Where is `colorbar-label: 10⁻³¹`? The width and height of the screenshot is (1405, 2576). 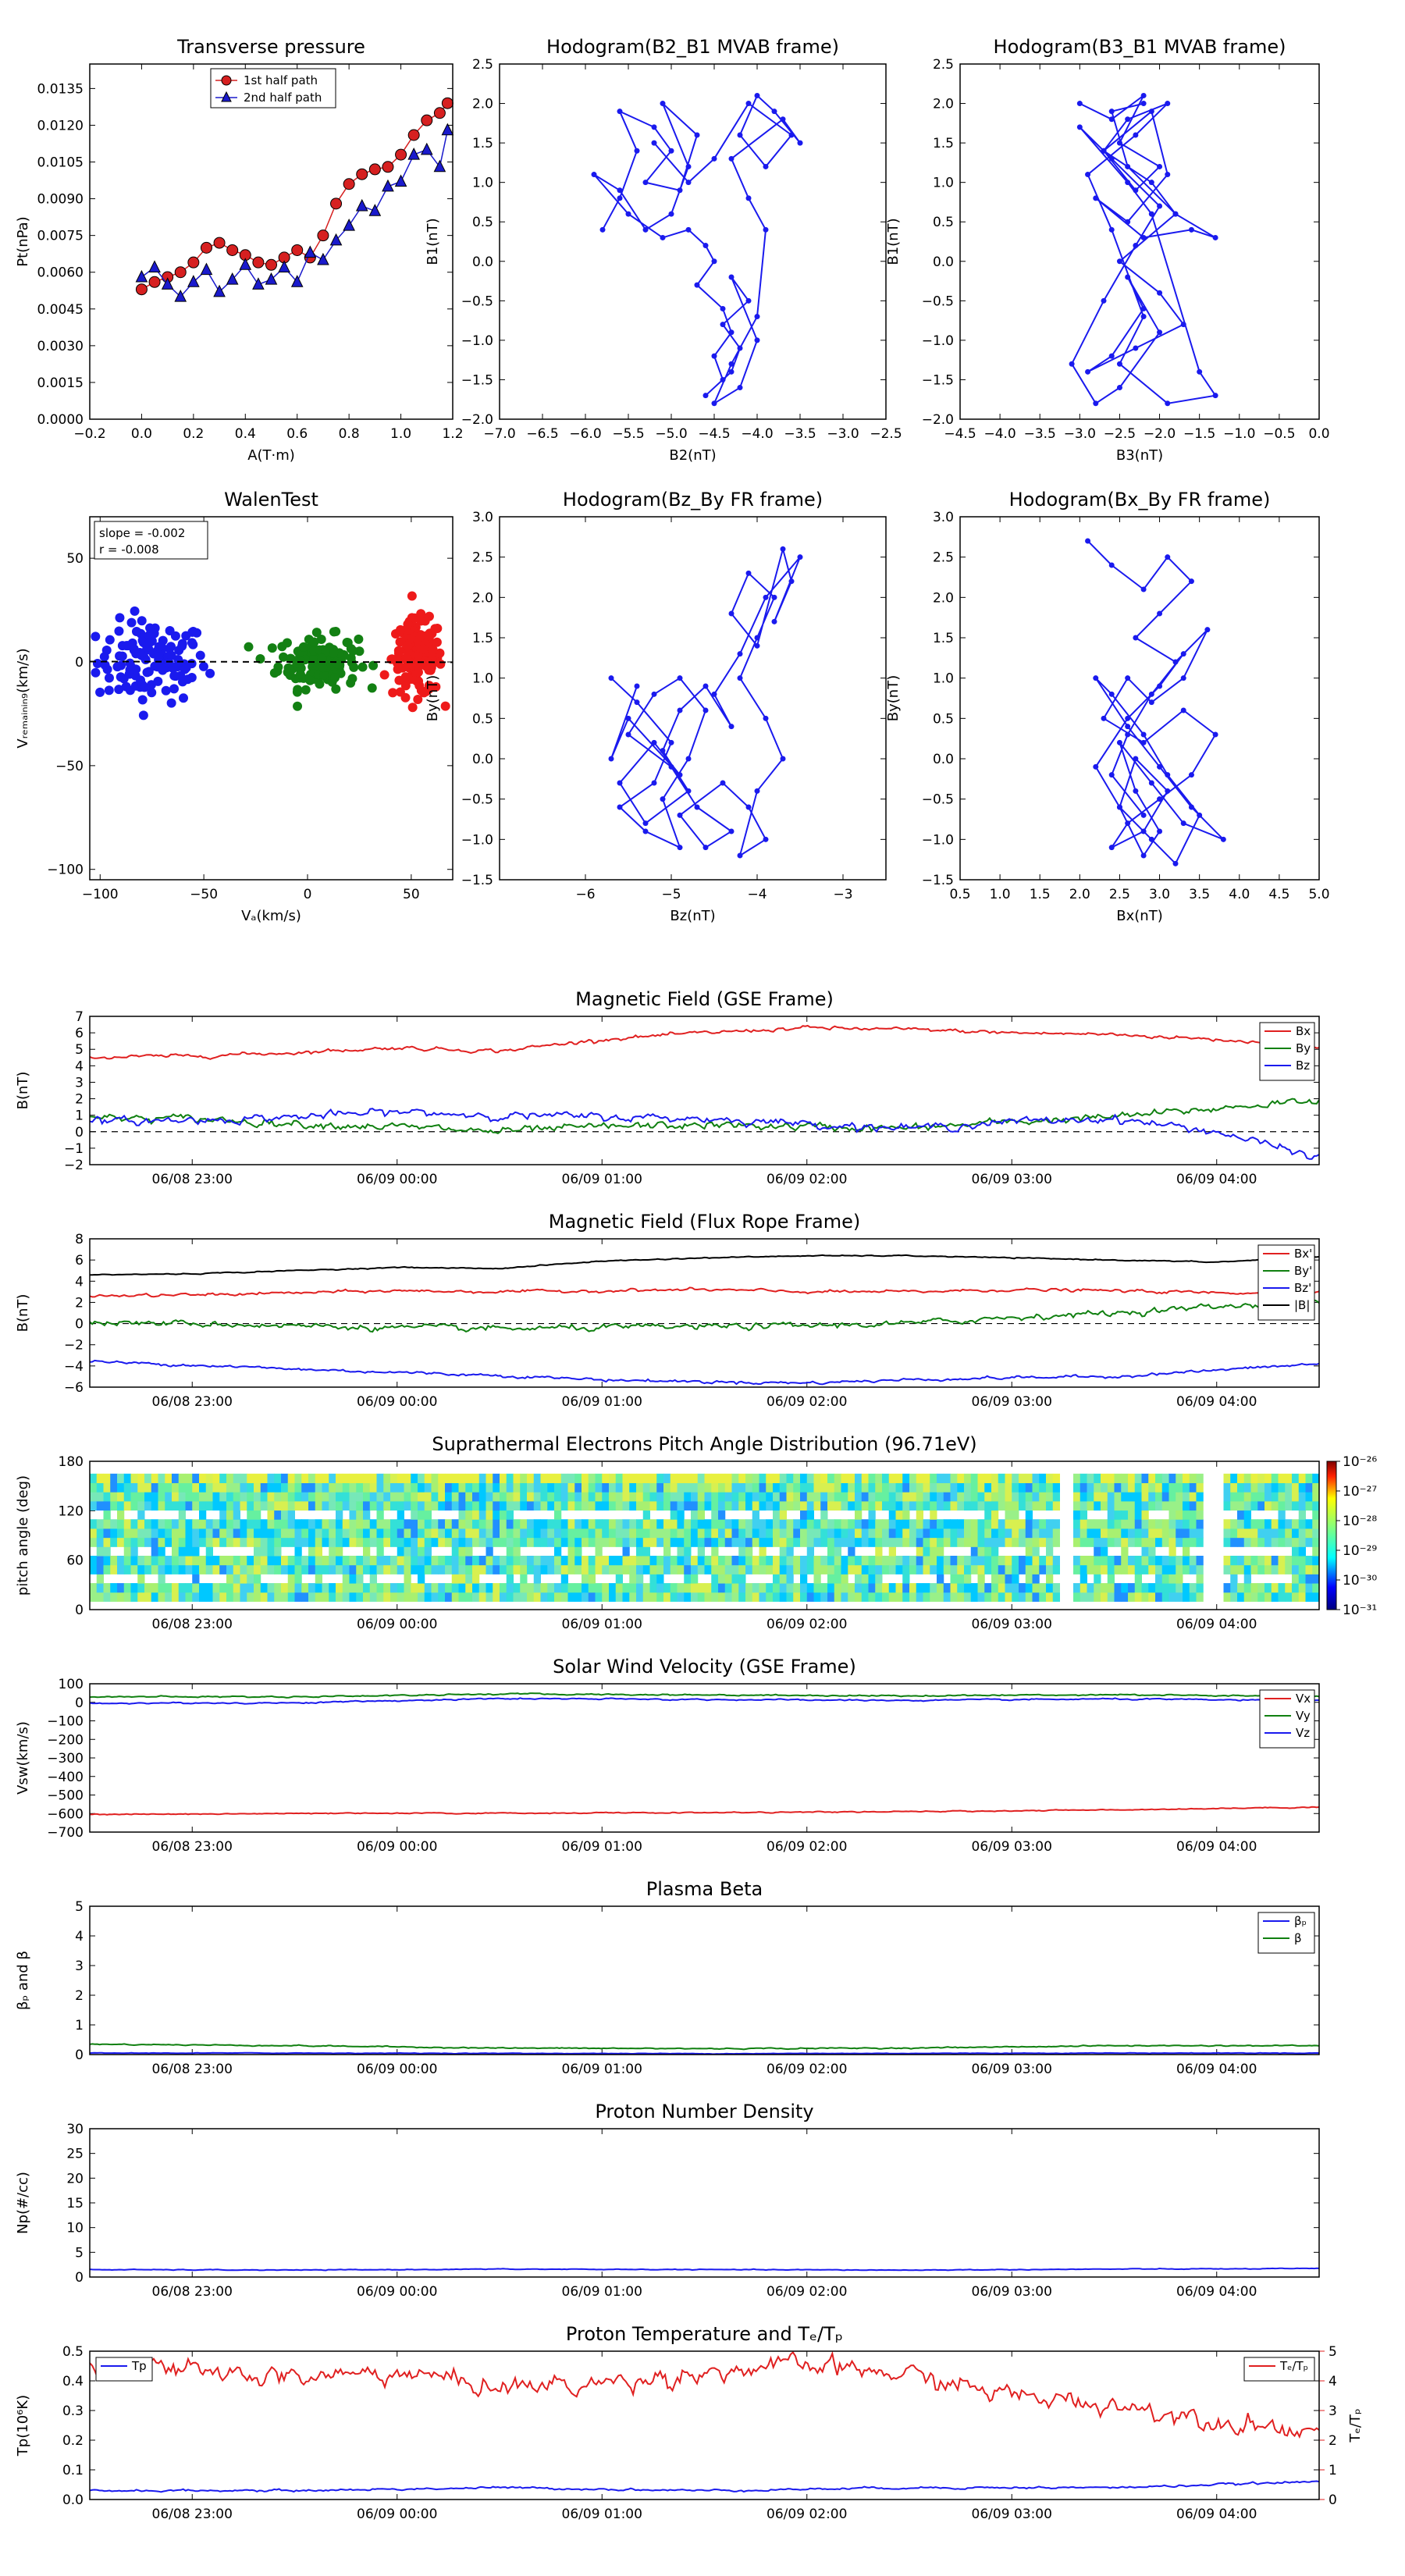 colorbar-label: 10⁻³¹ is located at coordinates (1360, 1610).